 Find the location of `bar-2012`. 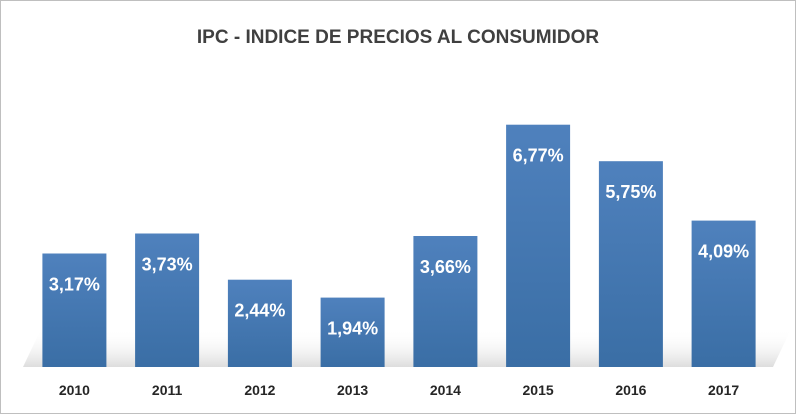

bar-2012 is located at coordinates (259, 323).